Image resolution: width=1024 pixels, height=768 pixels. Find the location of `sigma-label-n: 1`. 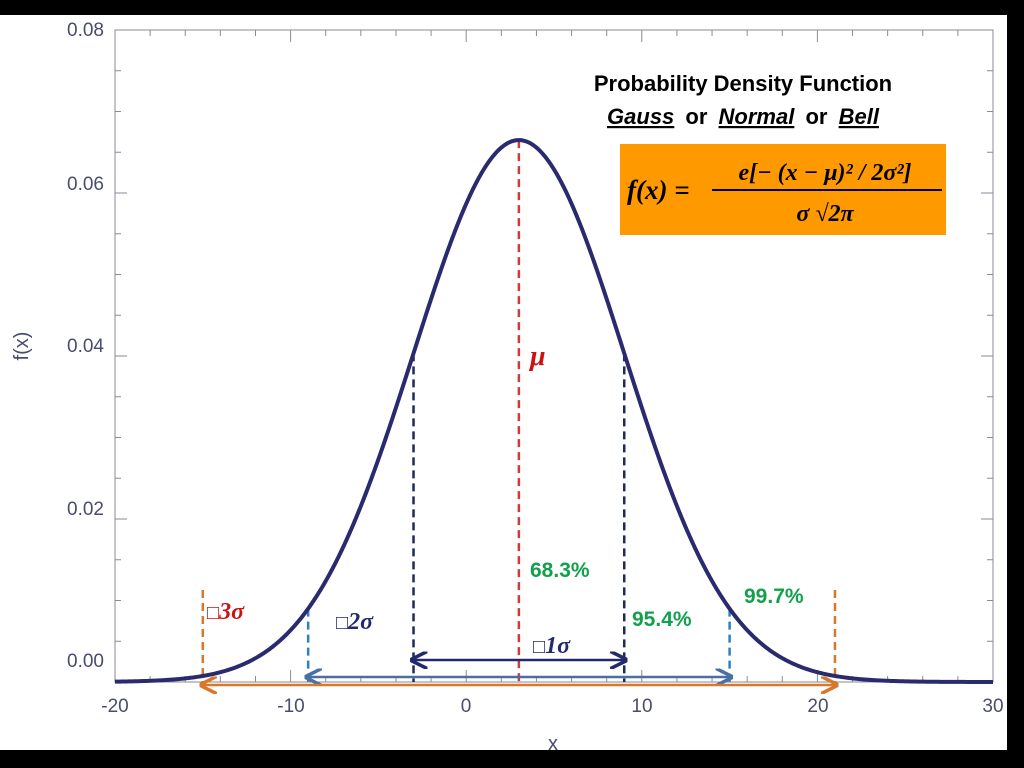

sigma-label-n: 1 is located at coordinates (551, 646).